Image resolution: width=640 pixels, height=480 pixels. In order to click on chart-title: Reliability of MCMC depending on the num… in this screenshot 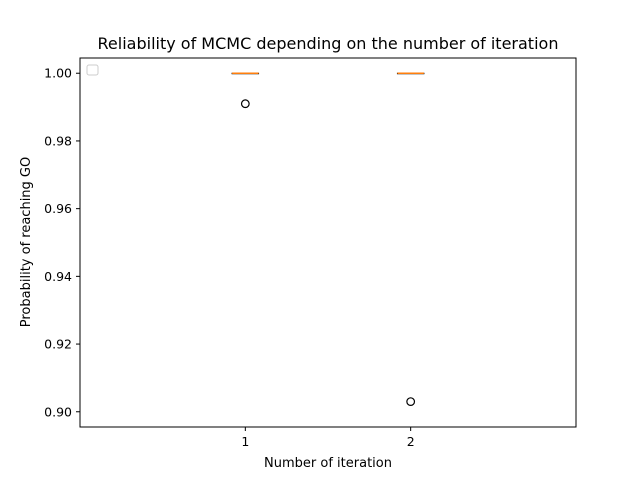, I will do `click(328, 43)`.